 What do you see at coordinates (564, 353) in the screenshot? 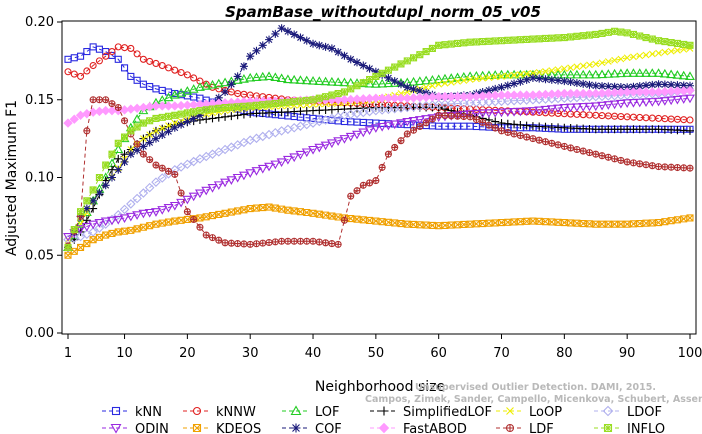
I see `x-tick-label: 80` at bounding box center [564, 353].